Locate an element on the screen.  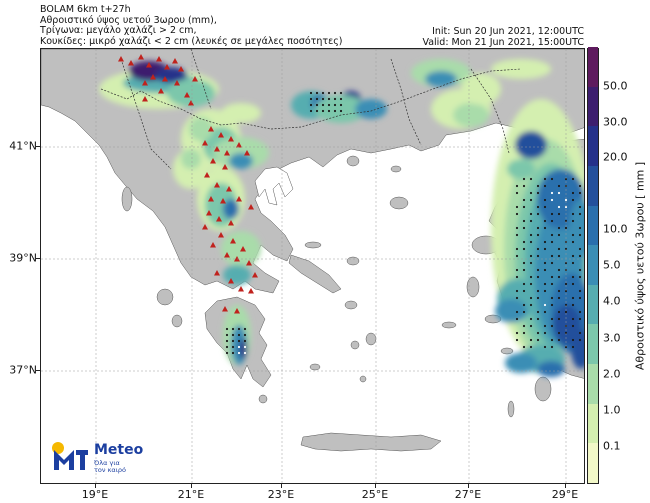
crete is located at coordinates (371, 442).